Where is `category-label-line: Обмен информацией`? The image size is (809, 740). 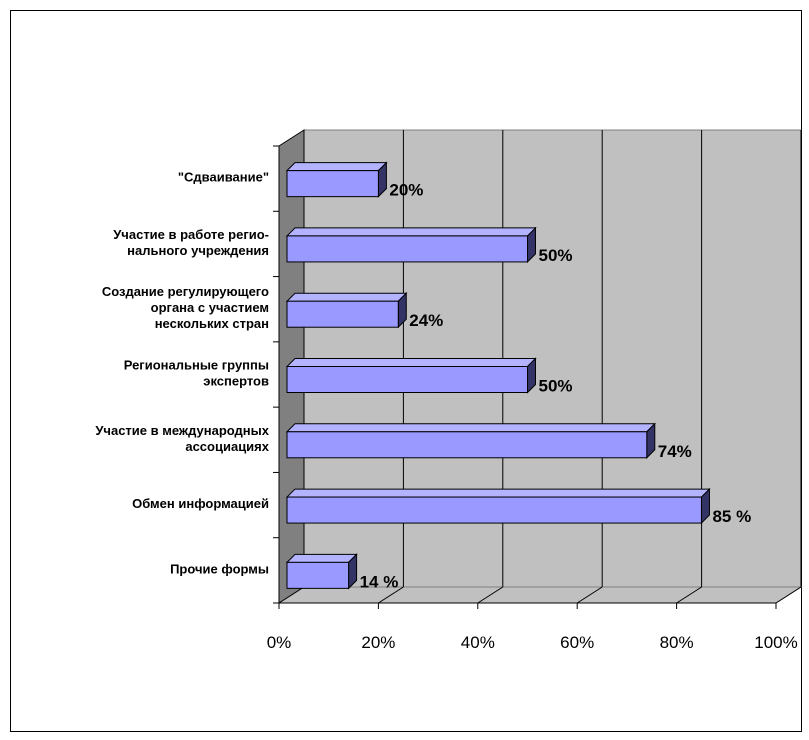
category-label-line: Обмен информацией is located at coordinates (200, 503).